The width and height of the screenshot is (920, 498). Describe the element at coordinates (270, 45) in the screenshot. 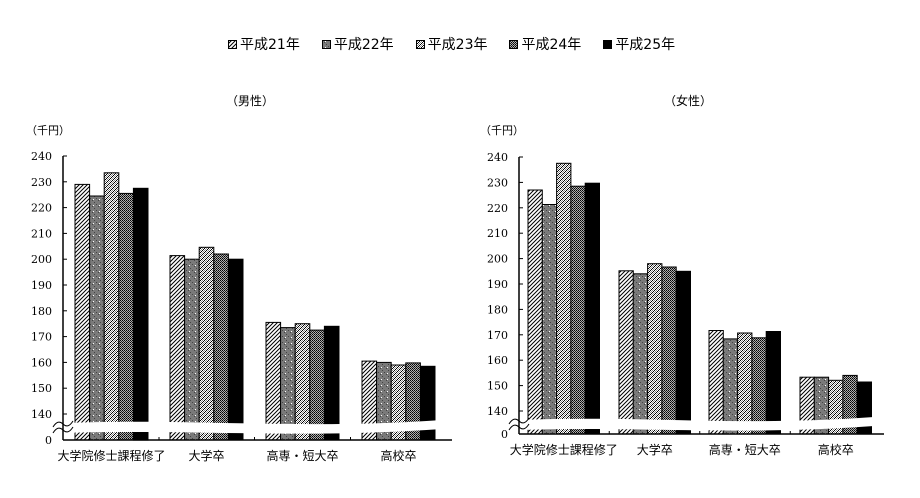

I see `legend-label: 平成21年` at that location.